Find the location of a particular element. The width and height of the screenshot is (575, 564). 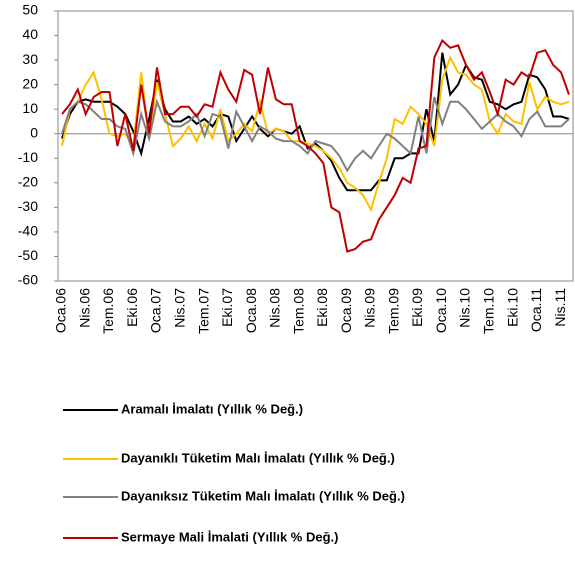

x-tick-label: Nis.11 is located at coordinates (560, 307).